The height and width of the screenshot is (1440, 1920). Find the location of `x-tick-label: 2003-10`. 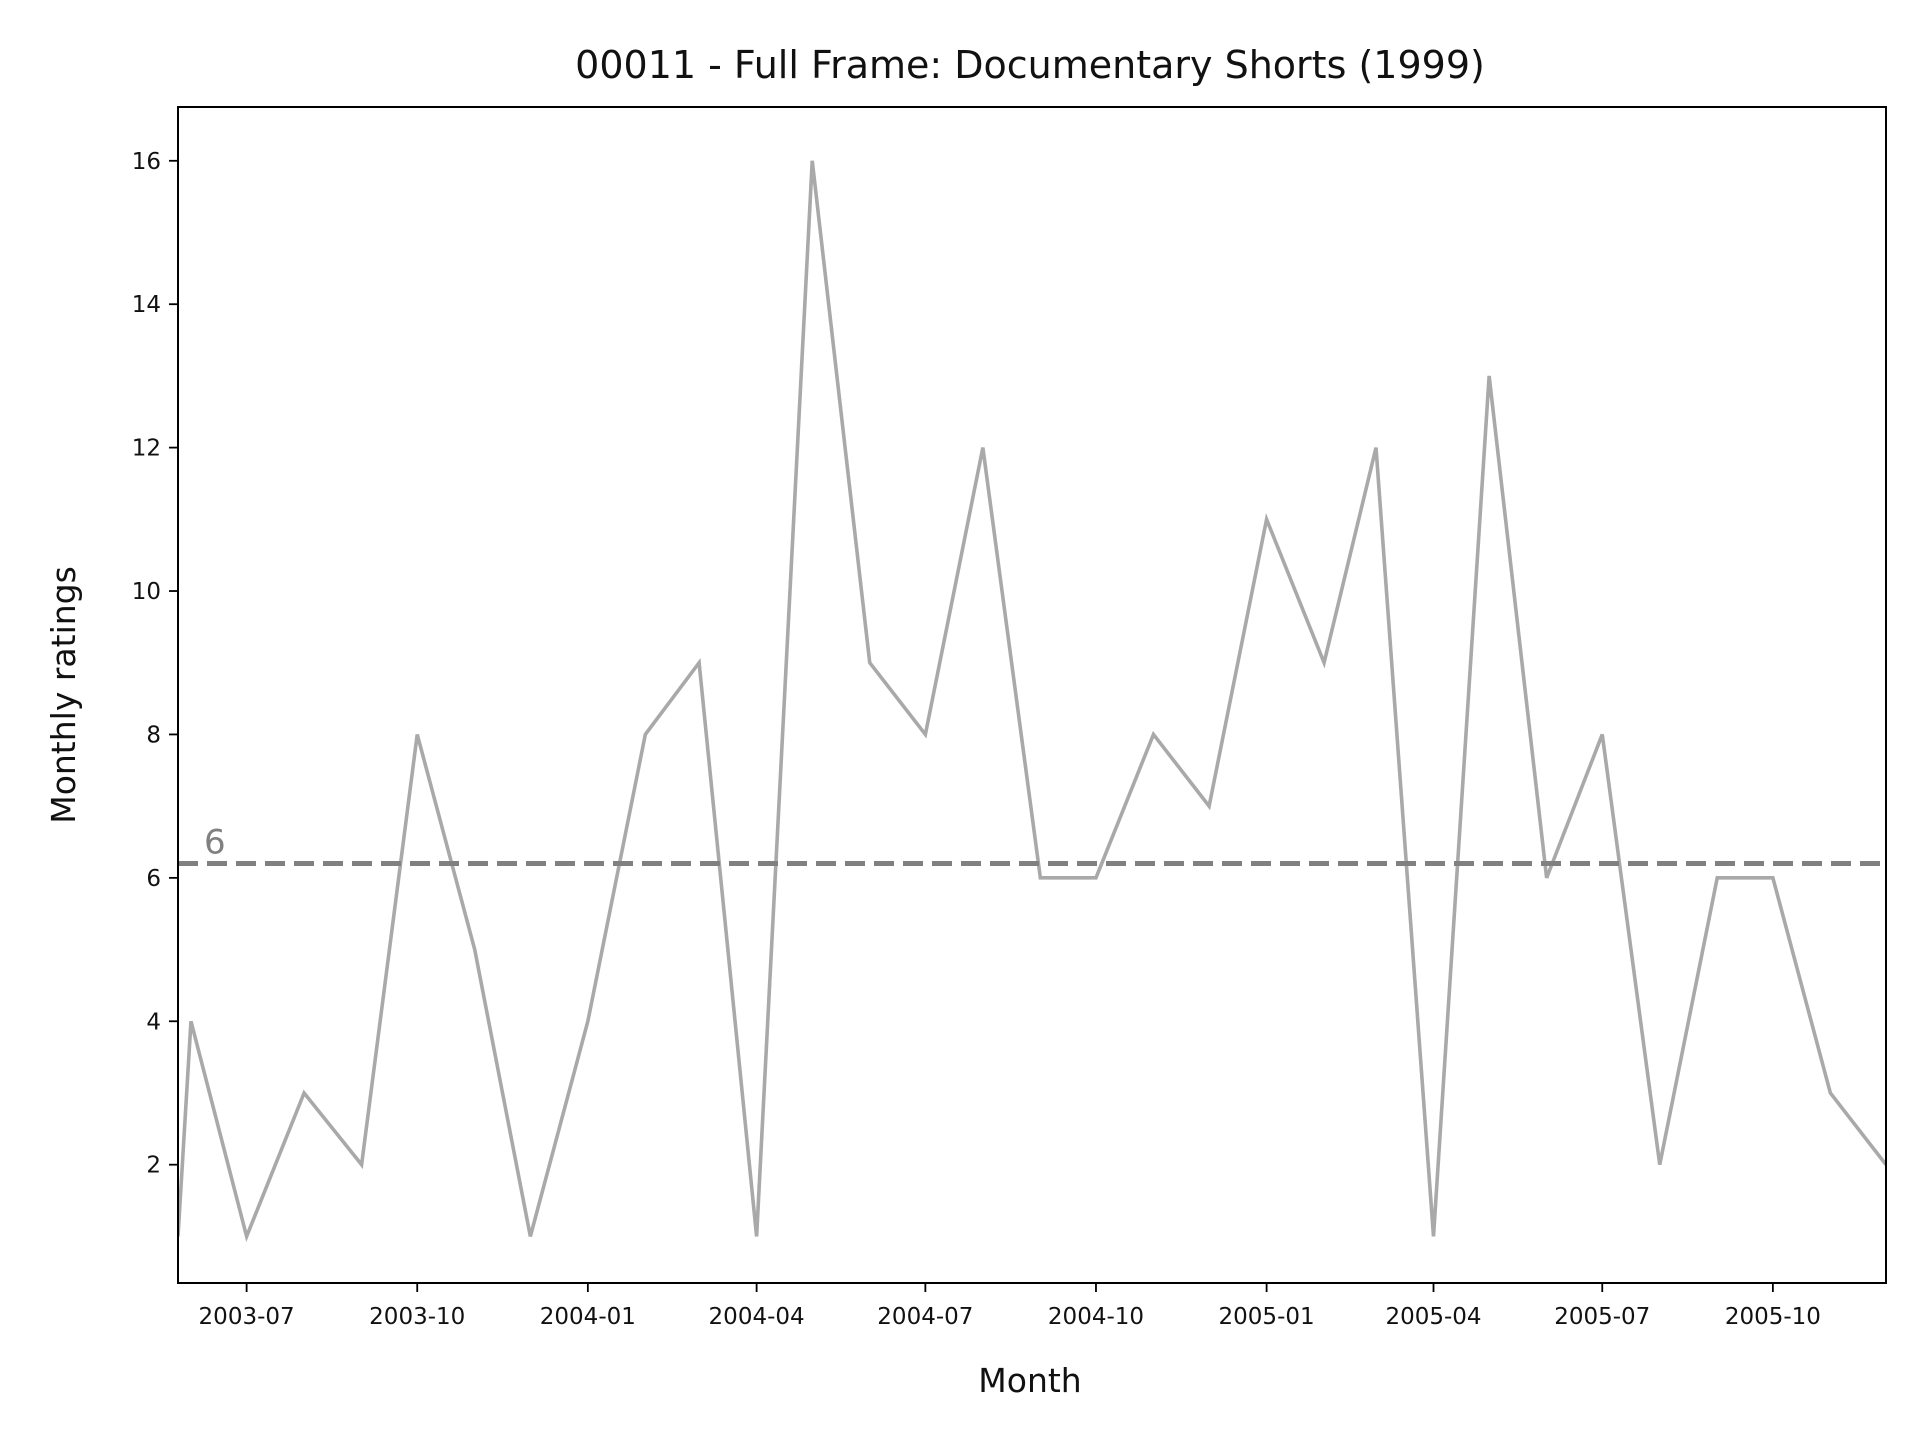

x-tick-label: 2003-10 is located at coordinates (417, 1317).